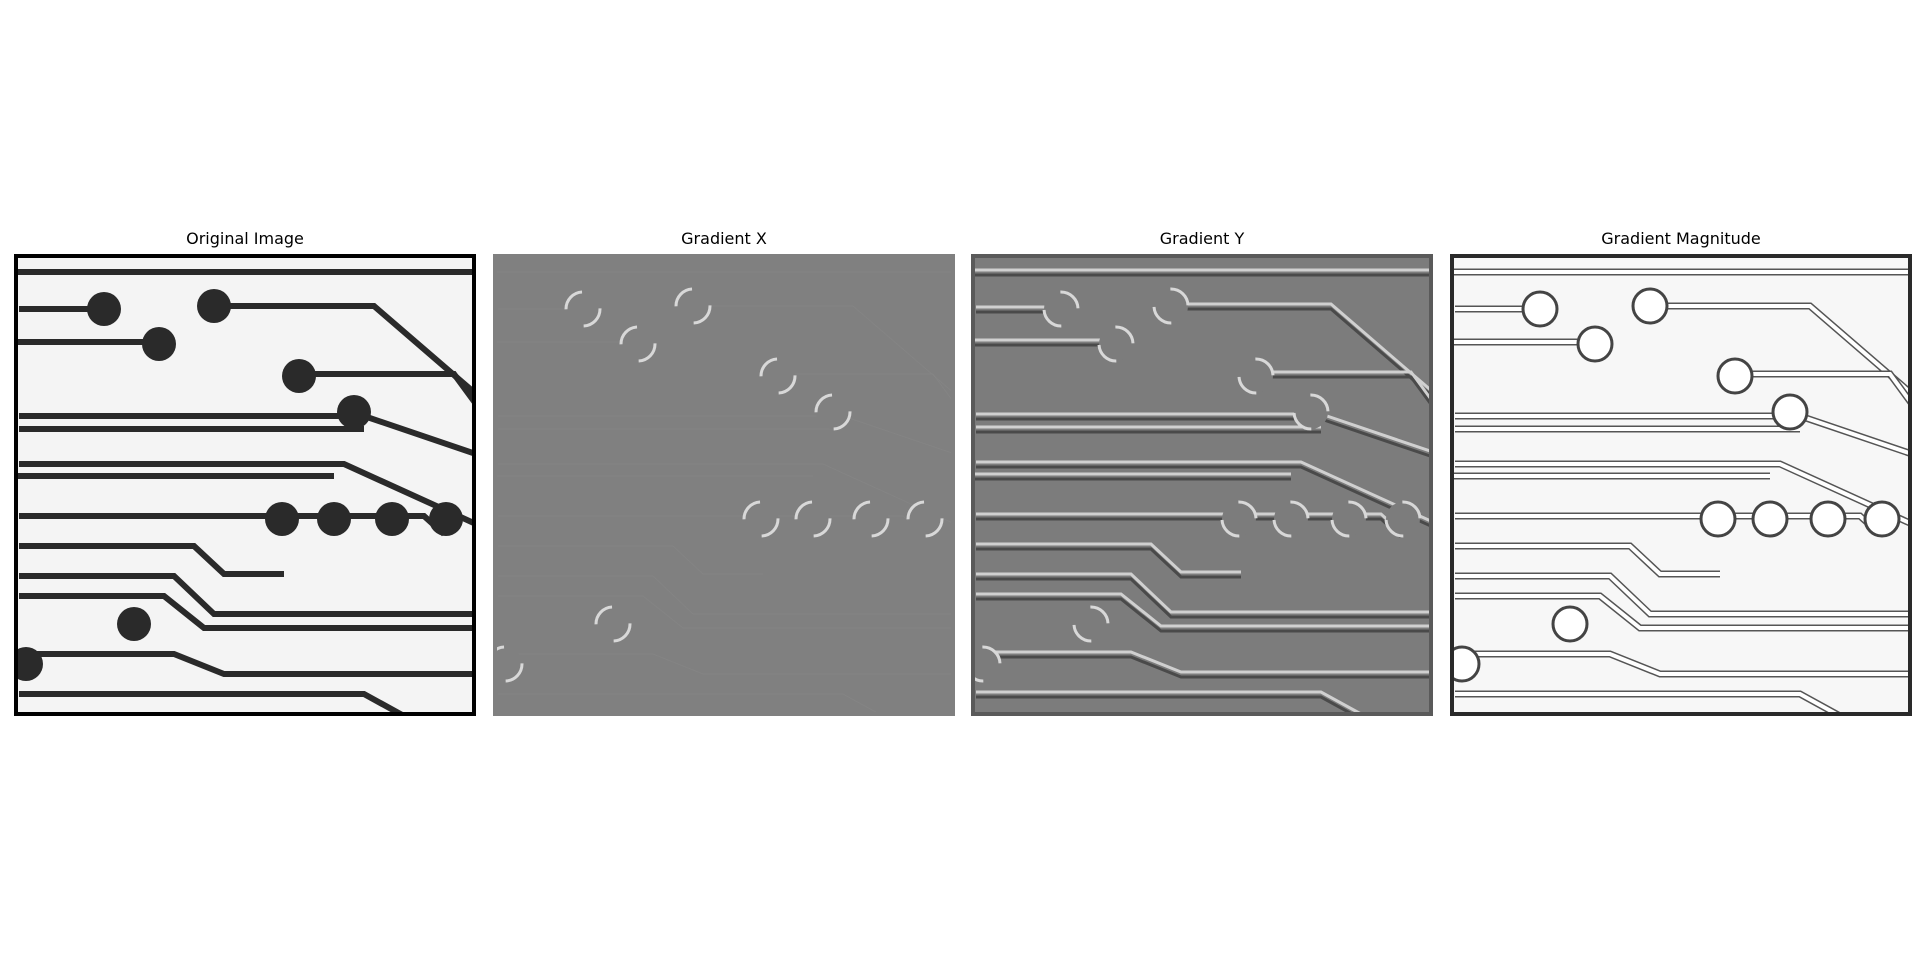 This screenshot has height=969, width=1920. What do you see at coordinates (1202, 238) in the screenshot?
I see `panel-title: Gradient Y` at bounding box center [1202, 238].